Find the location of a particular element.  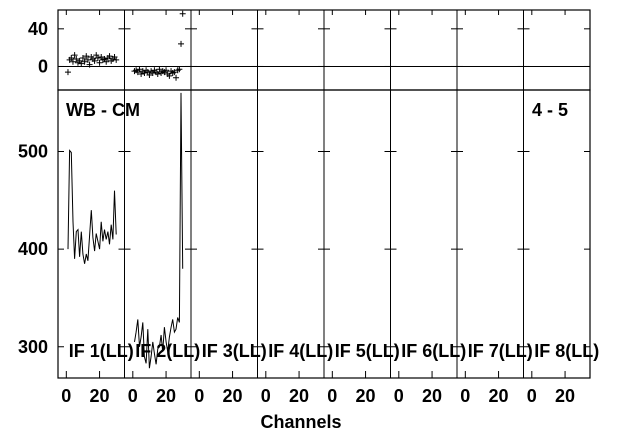

panel-label: IF 3(LL) is located at coordinates (234, 351).